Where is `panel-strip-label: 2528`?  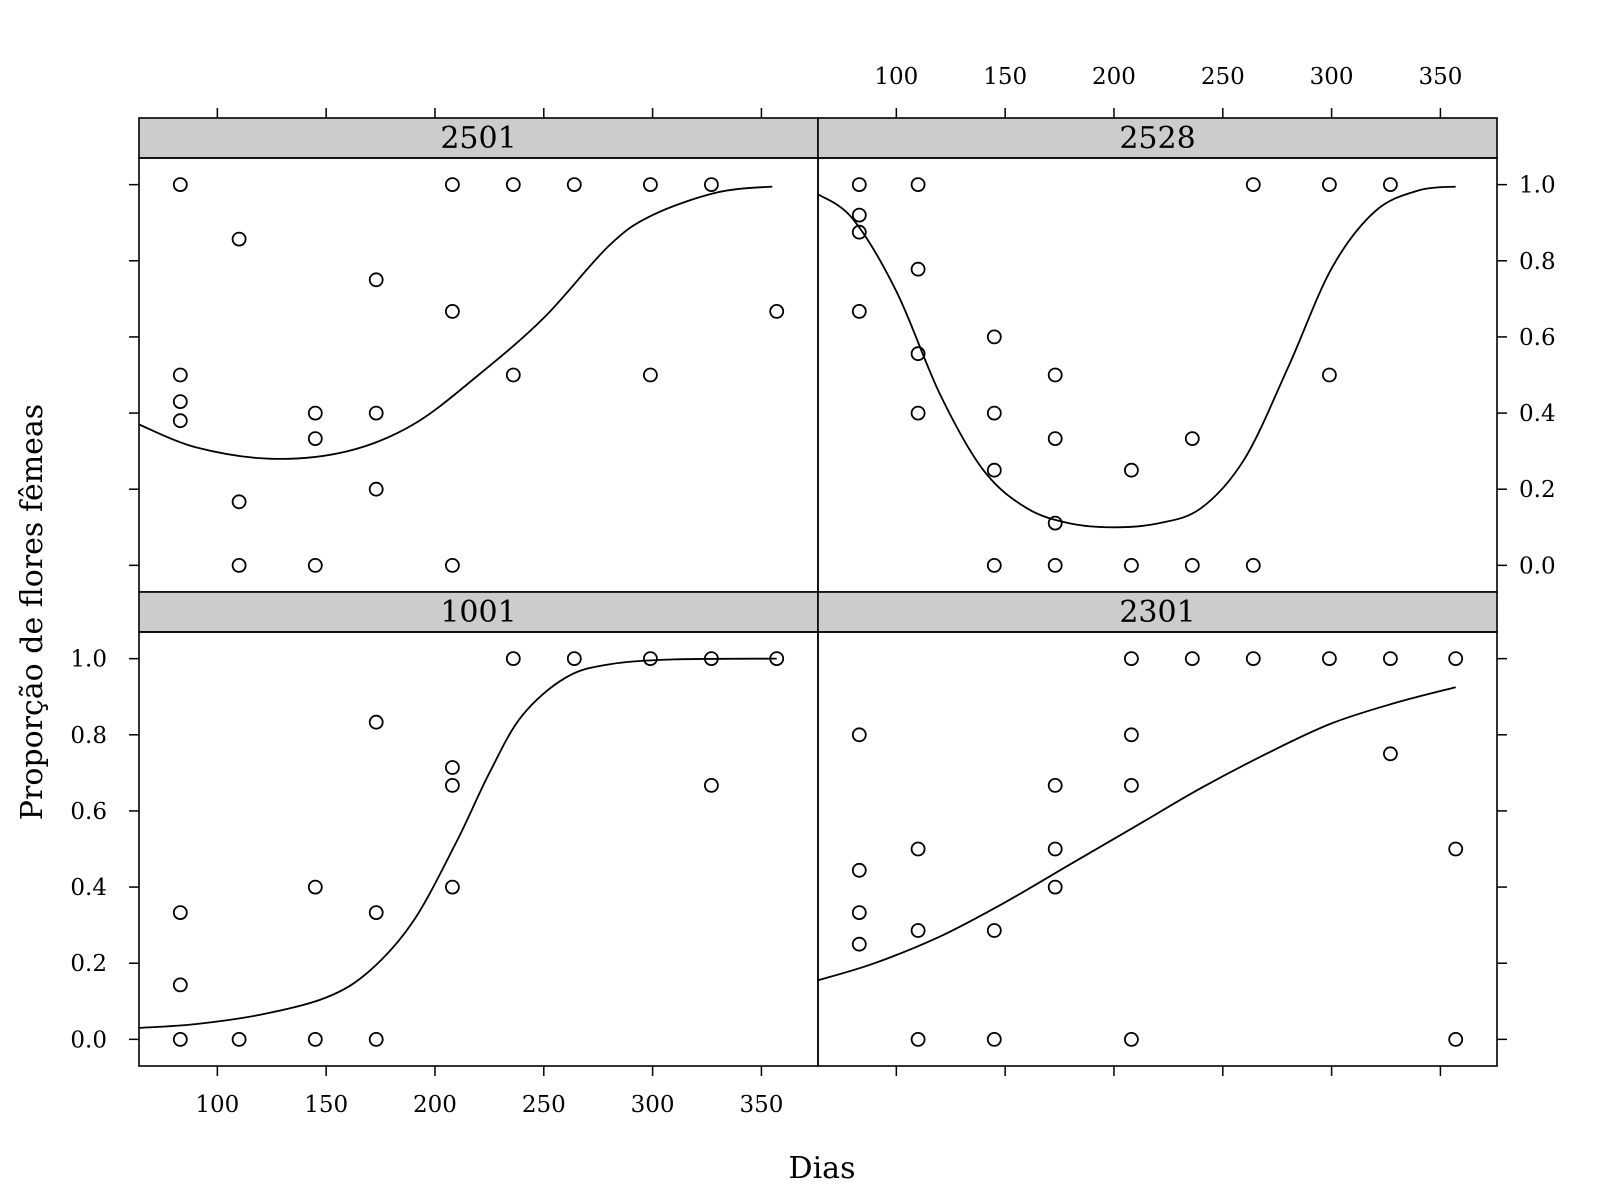
panel-strip-label: 2528 is located at coordinates (1157, 138).